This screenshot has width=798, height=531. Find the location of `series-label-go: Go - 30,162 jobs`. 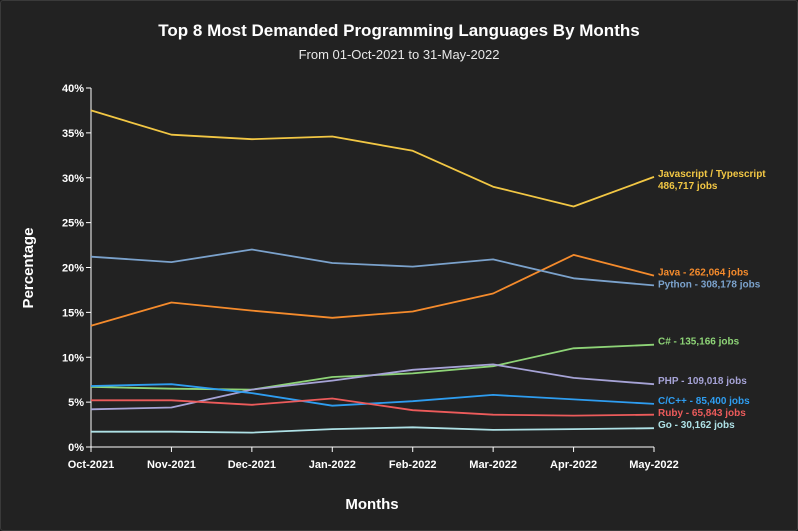

series-label-go: Go - 30,162 jobs is located at coordinates (696, 425).